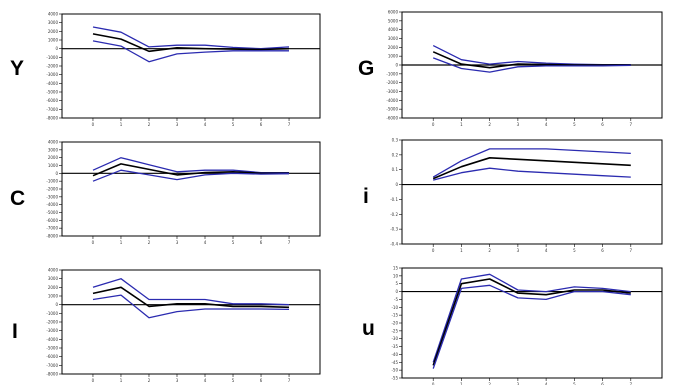 The image size is (681, 385). I want to click on y-tick-label: 15, so click(396, 268).